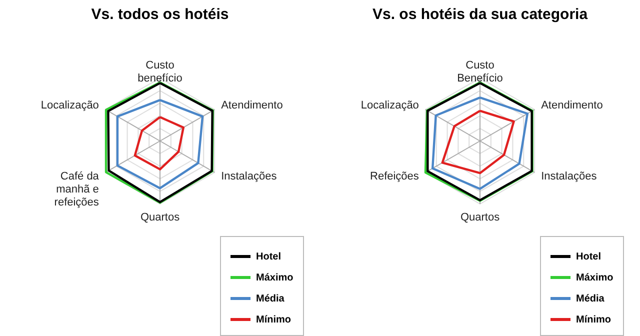  Describe the element at coordinates (395, 176) in the screenshot. I see `spoke-label: Refeições` at that location.